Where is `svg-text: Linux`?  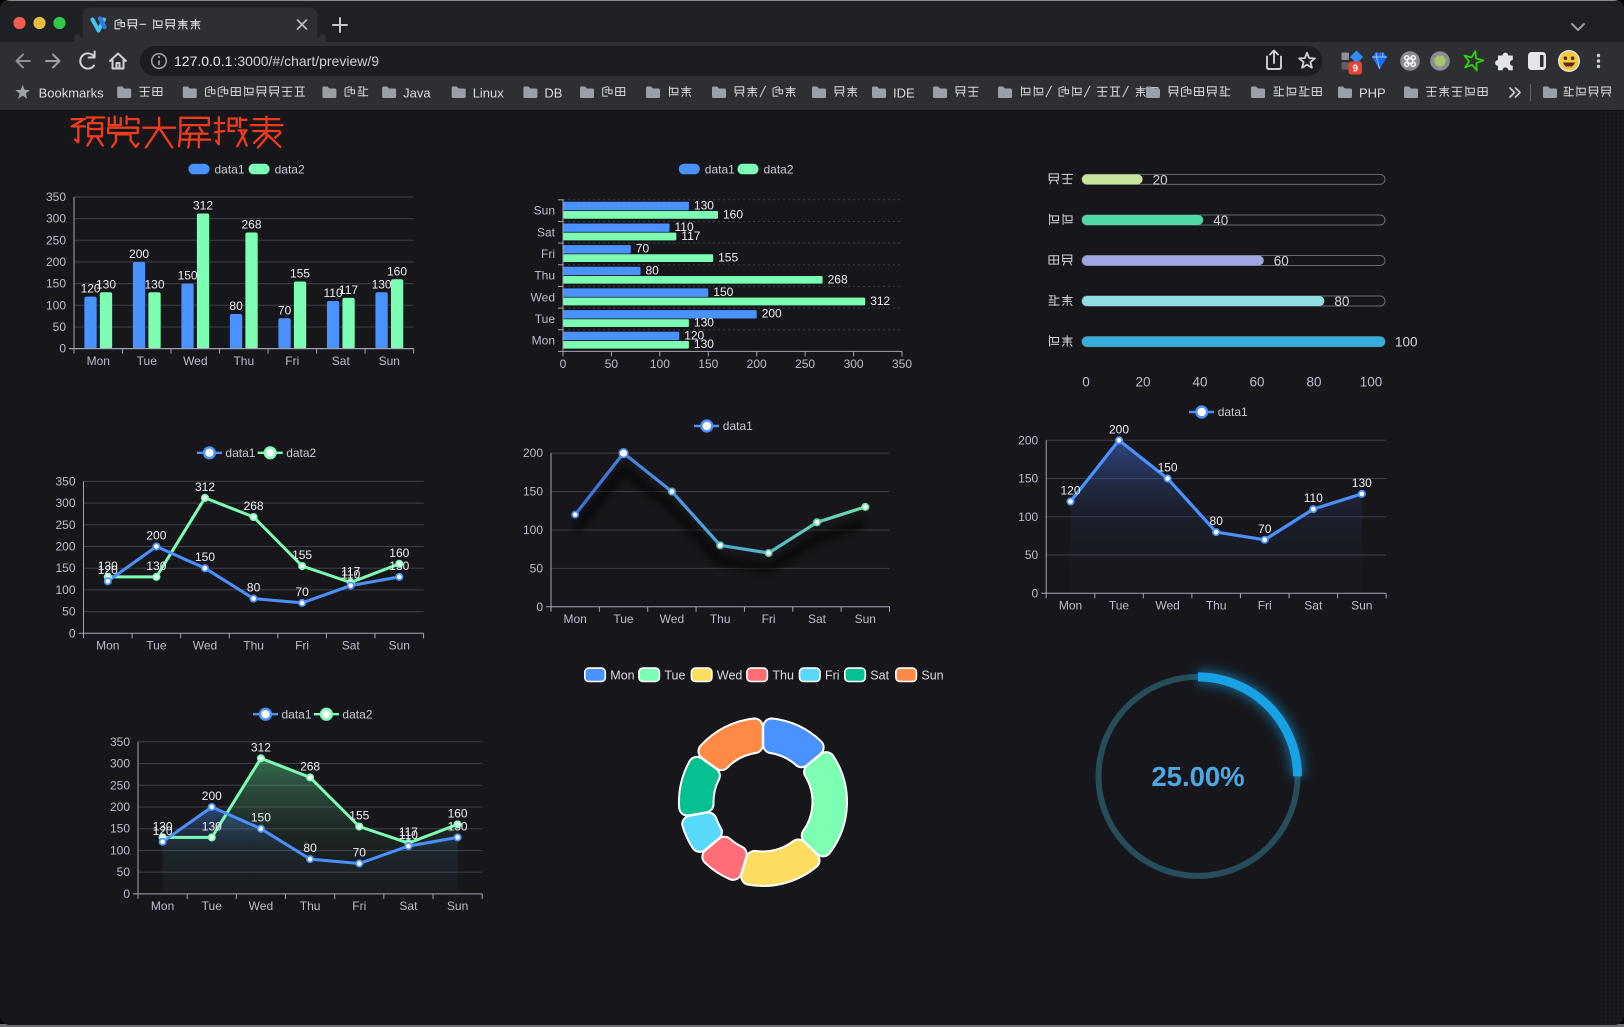
svg-text: Linux is located at coordinates (489, 92).